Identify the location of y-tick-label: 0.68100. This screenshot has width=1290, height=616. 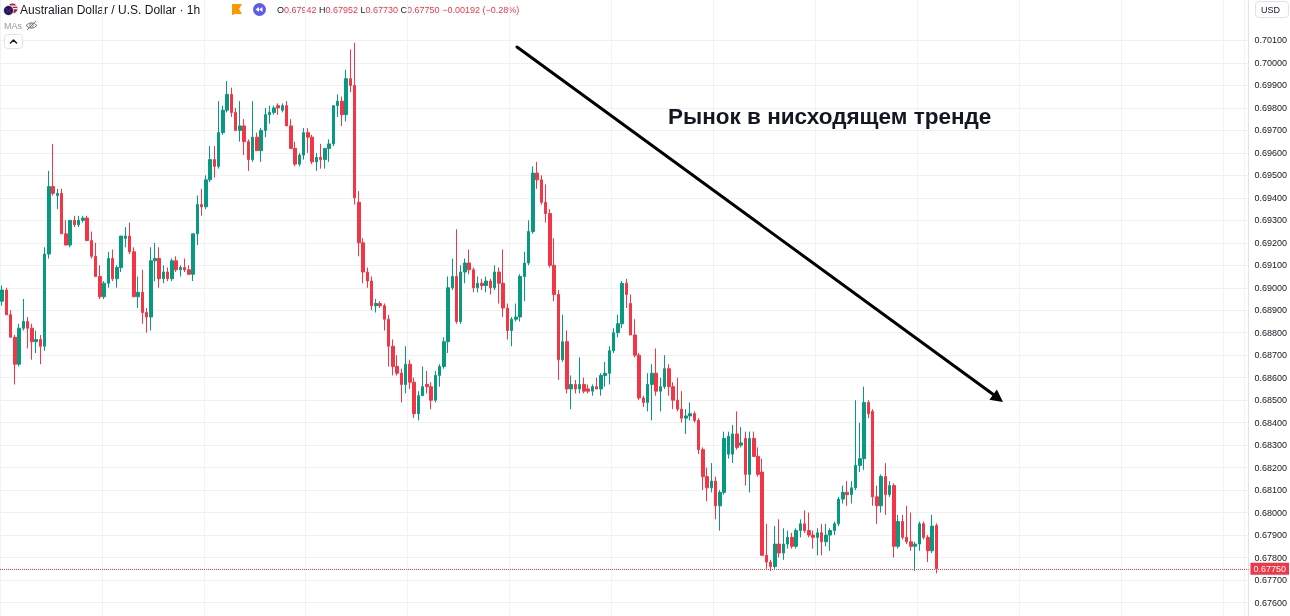
(1271, 490).